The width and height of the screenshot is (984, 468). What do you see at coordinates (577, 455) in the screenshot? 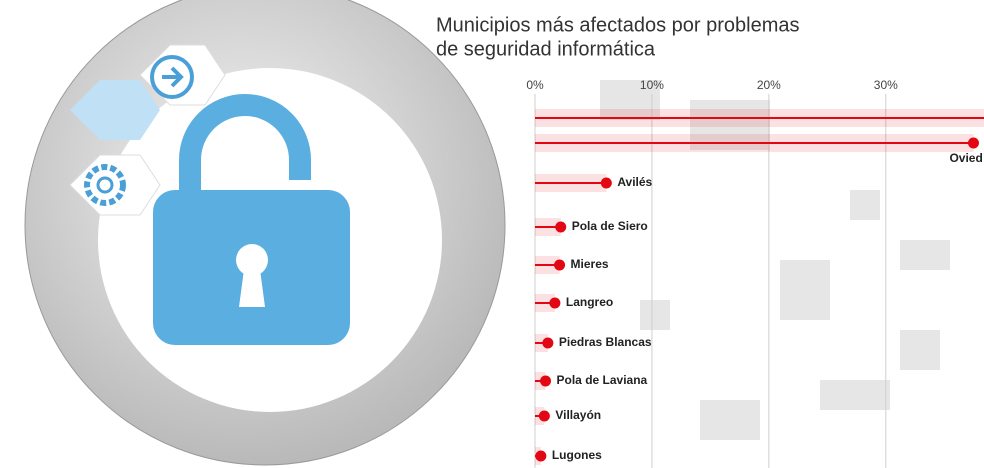
I see `category-label: Lugones` at bounding box center [577, 455].